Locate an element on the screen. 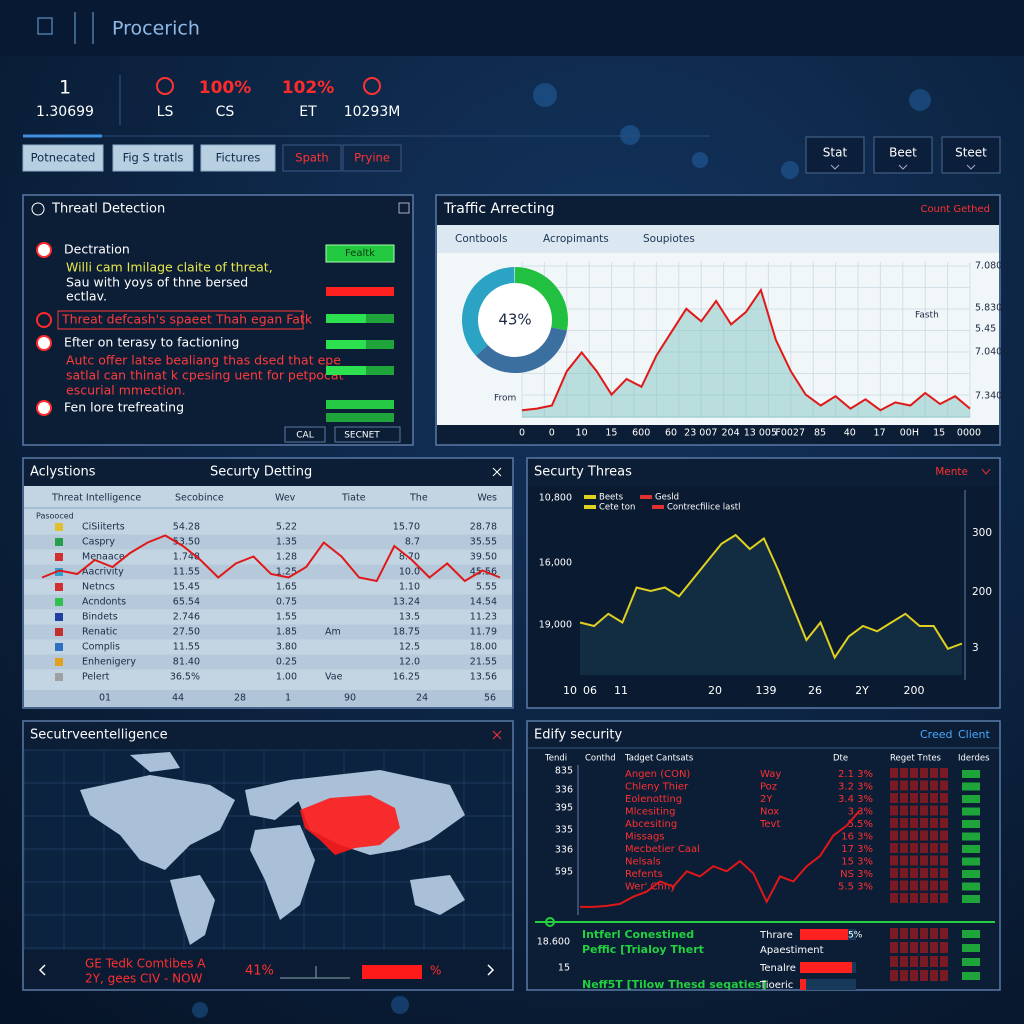 Image resolution: width=1024 pixels, height=1024 pixels. item: Abcesiting is located at coordinates (651, 824).